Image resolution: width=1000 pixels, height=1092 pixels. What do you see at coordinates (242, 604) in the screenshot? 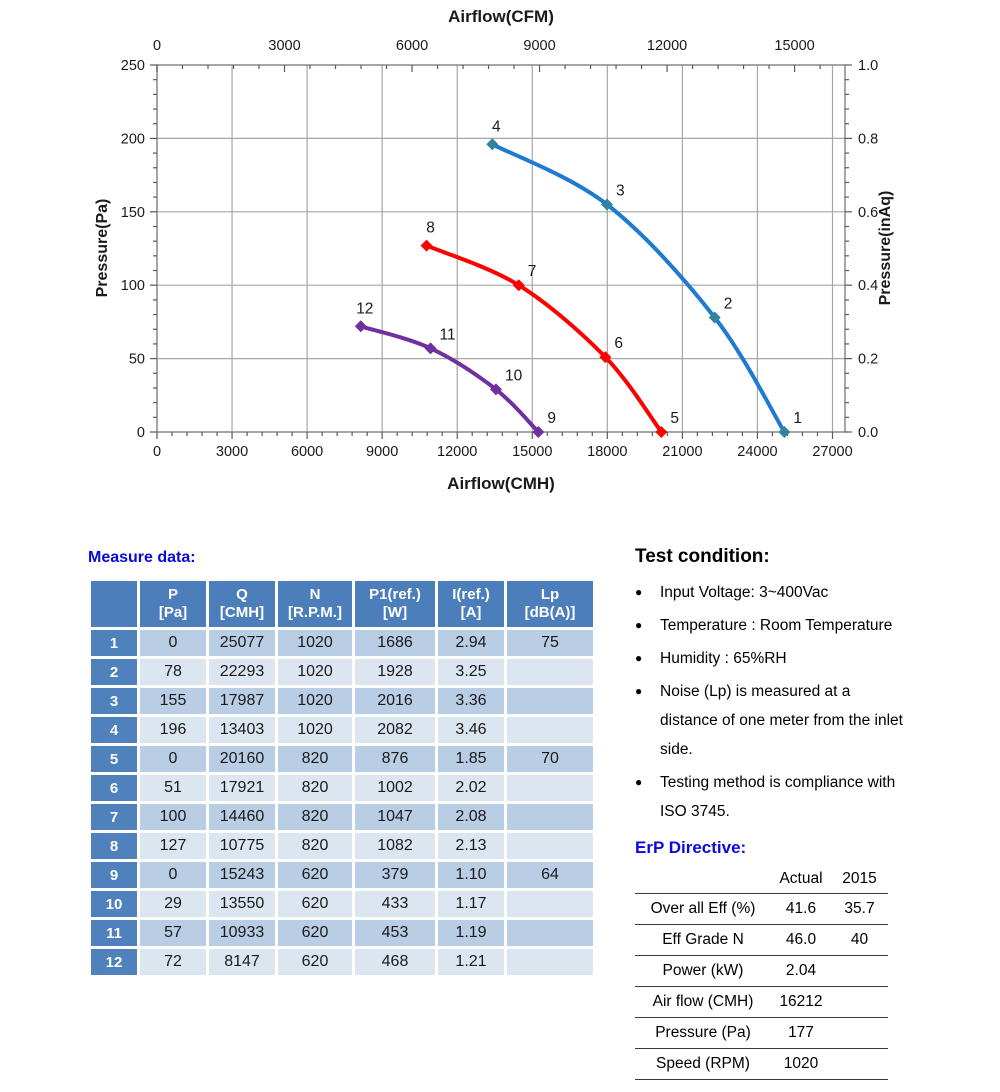
I see `column-header: Q [CMH]` at bounding box center [242, 604].